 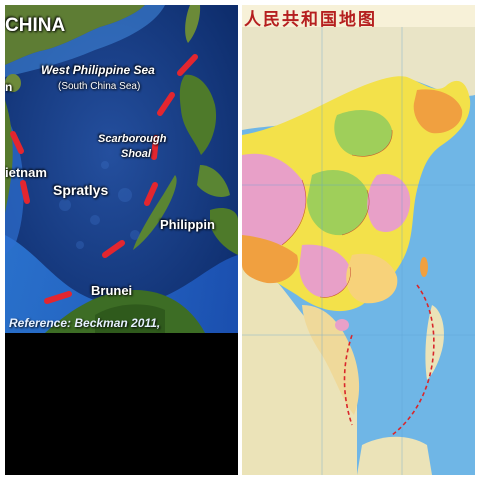 What do you see at coordinates (98, 70) in the screenshot?
I see `label-west-philippine-sea: West Philippine Sea` at bounding box center [98, 70].